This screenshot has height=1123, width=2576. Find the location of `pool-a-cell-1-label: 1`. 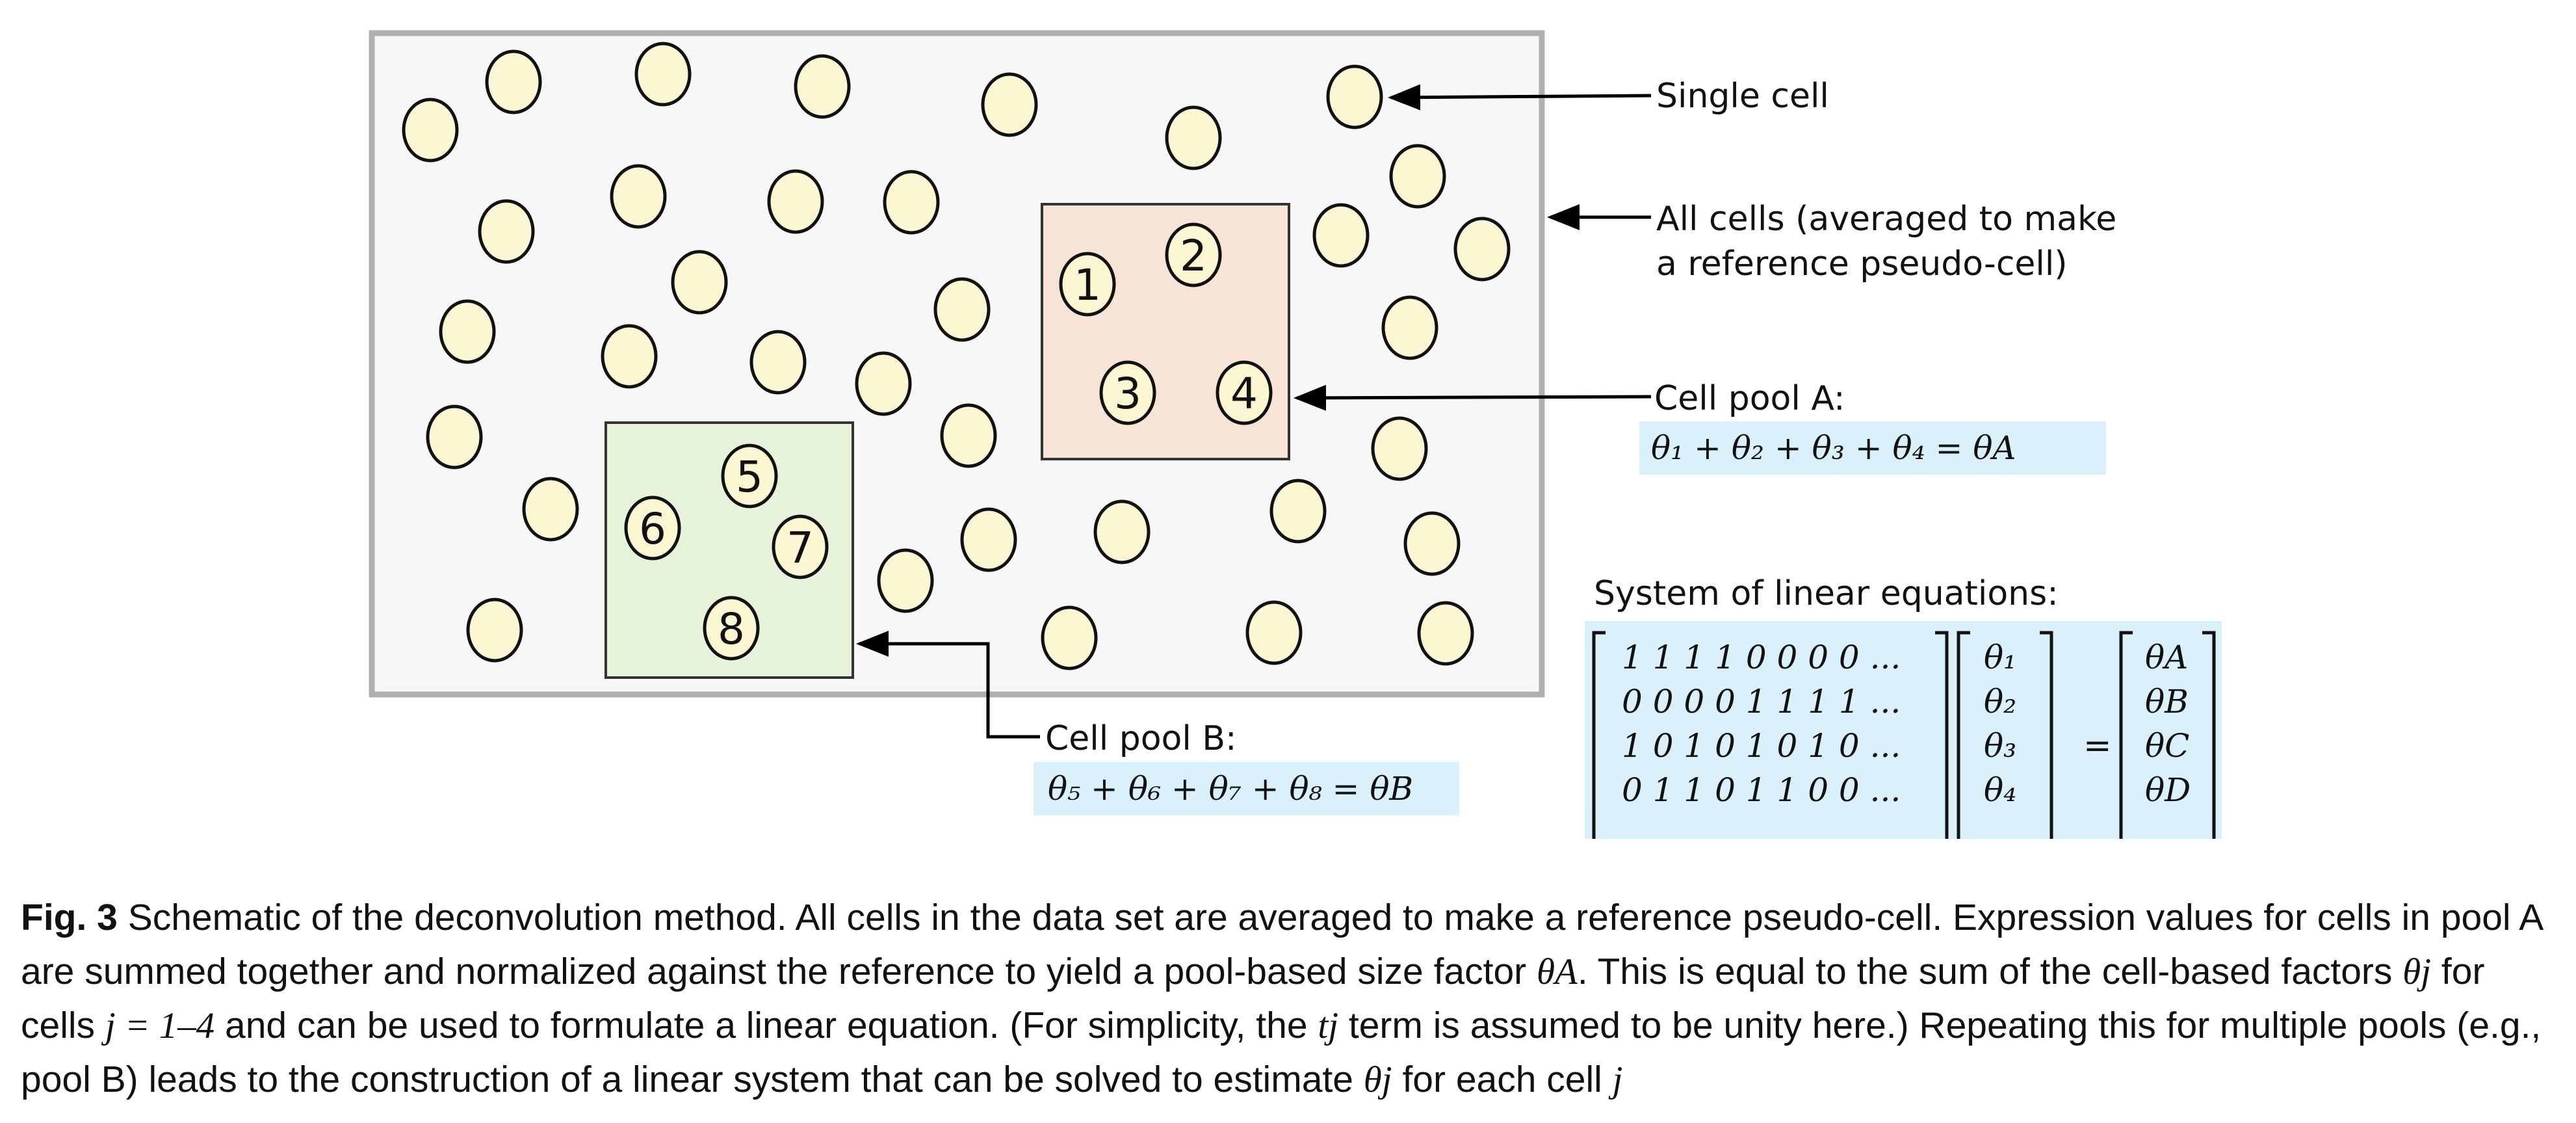

pool-a-cell-1-label: 1 is located at coordinates (1087, 285).